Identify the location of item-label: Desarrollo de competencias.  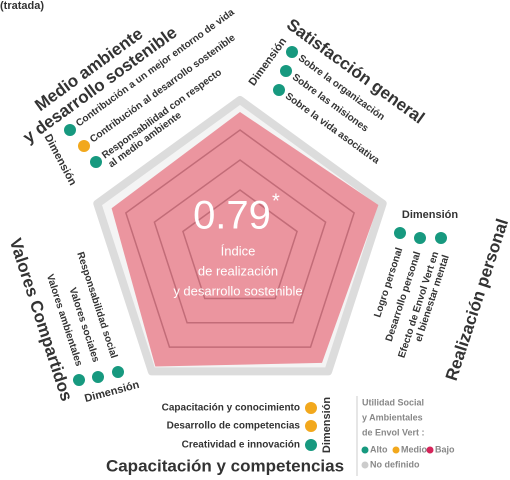
(234, 426).